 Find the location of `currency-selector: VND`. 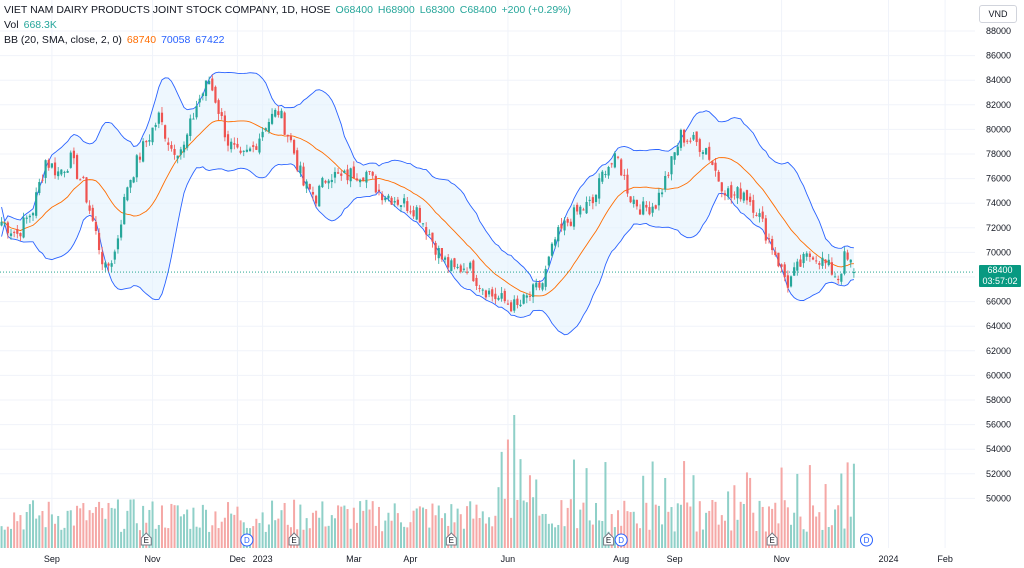

currency-selector: VND is located at coordinates (998, 14).